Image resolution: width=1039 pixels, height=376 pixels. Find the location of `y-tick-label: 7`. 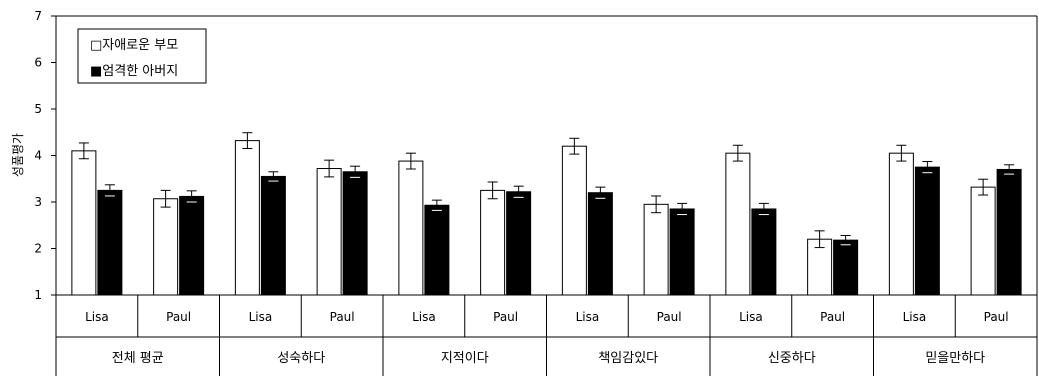

y-tick-label: 7 is located at coordinates (38, 16).